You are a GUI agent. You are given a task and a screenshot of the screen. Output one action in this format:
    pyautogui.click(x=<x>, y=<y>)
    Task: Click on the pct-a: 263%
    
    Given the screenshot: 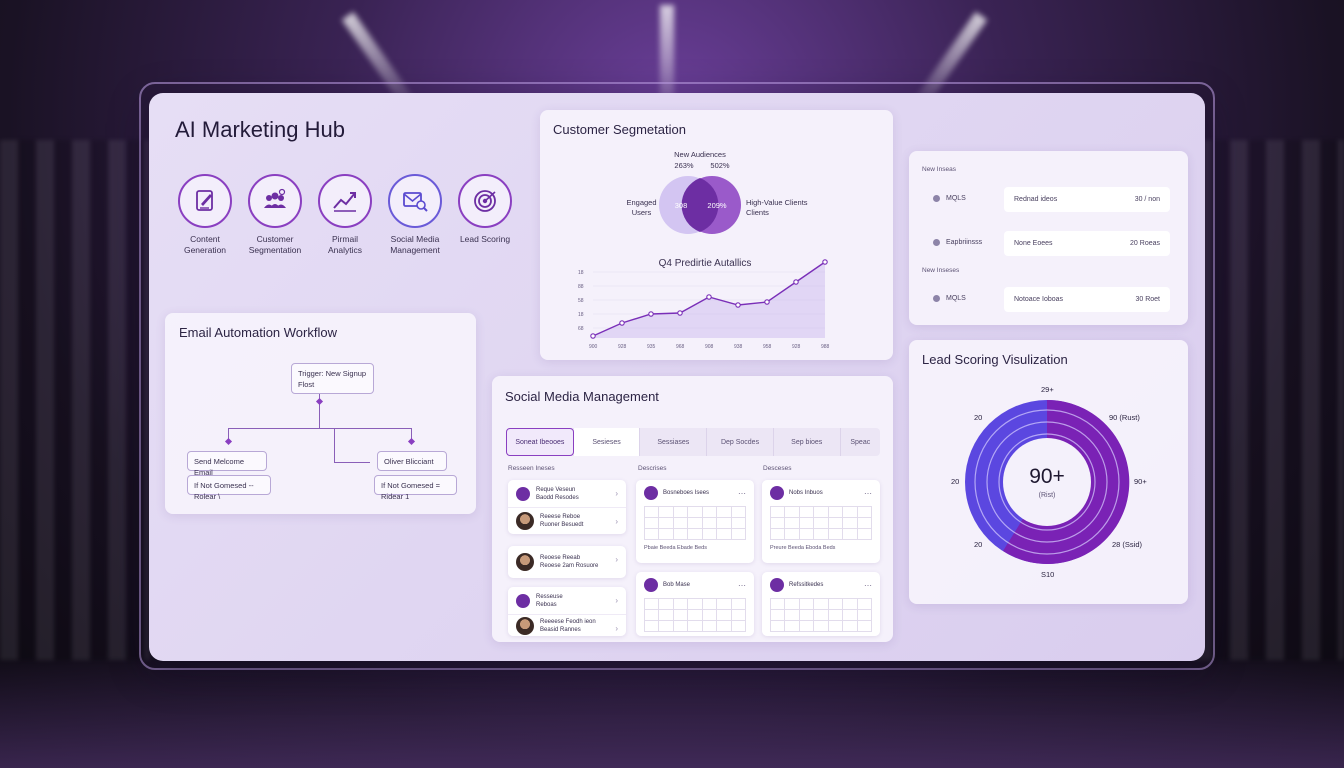 What is the action you would take?
    pyautogui.click(x=684, y=165)
    